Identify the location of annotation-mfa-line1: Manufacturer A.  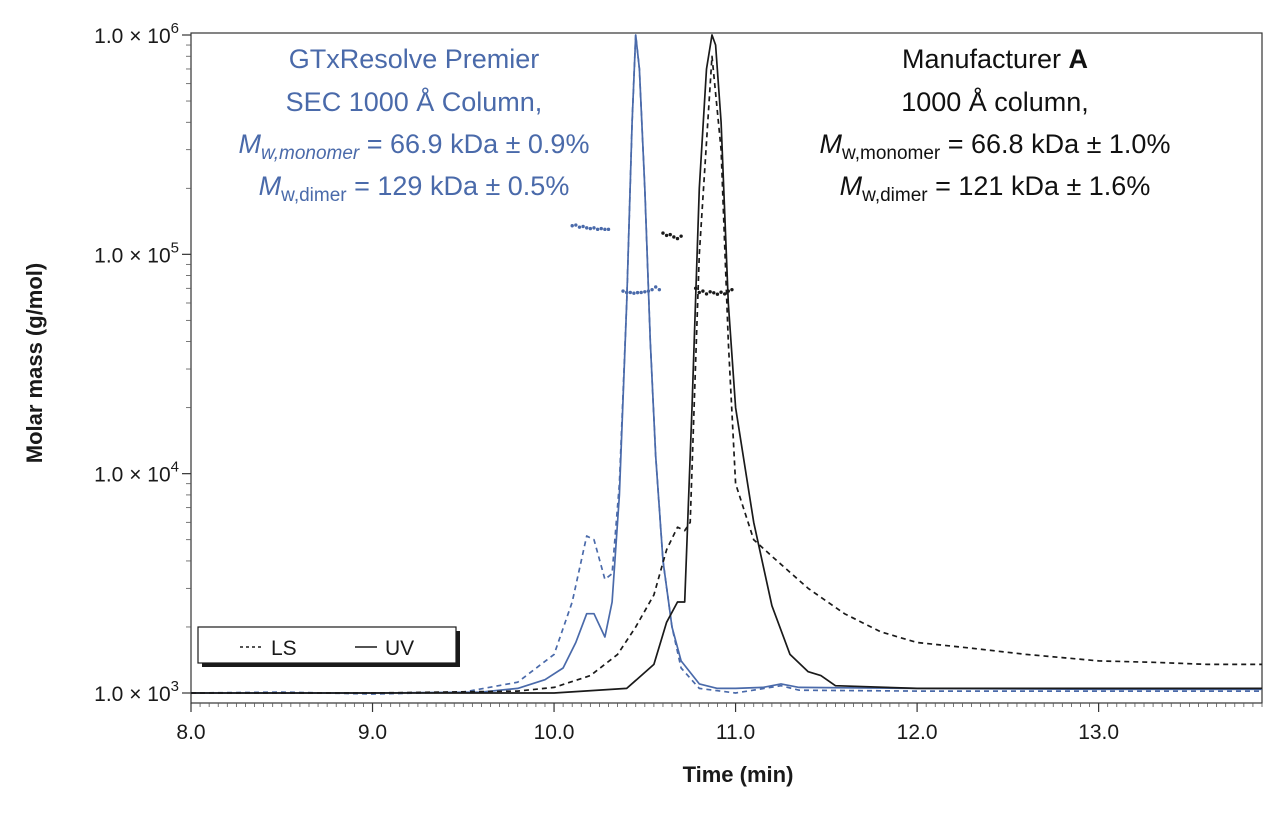
(995, 59).